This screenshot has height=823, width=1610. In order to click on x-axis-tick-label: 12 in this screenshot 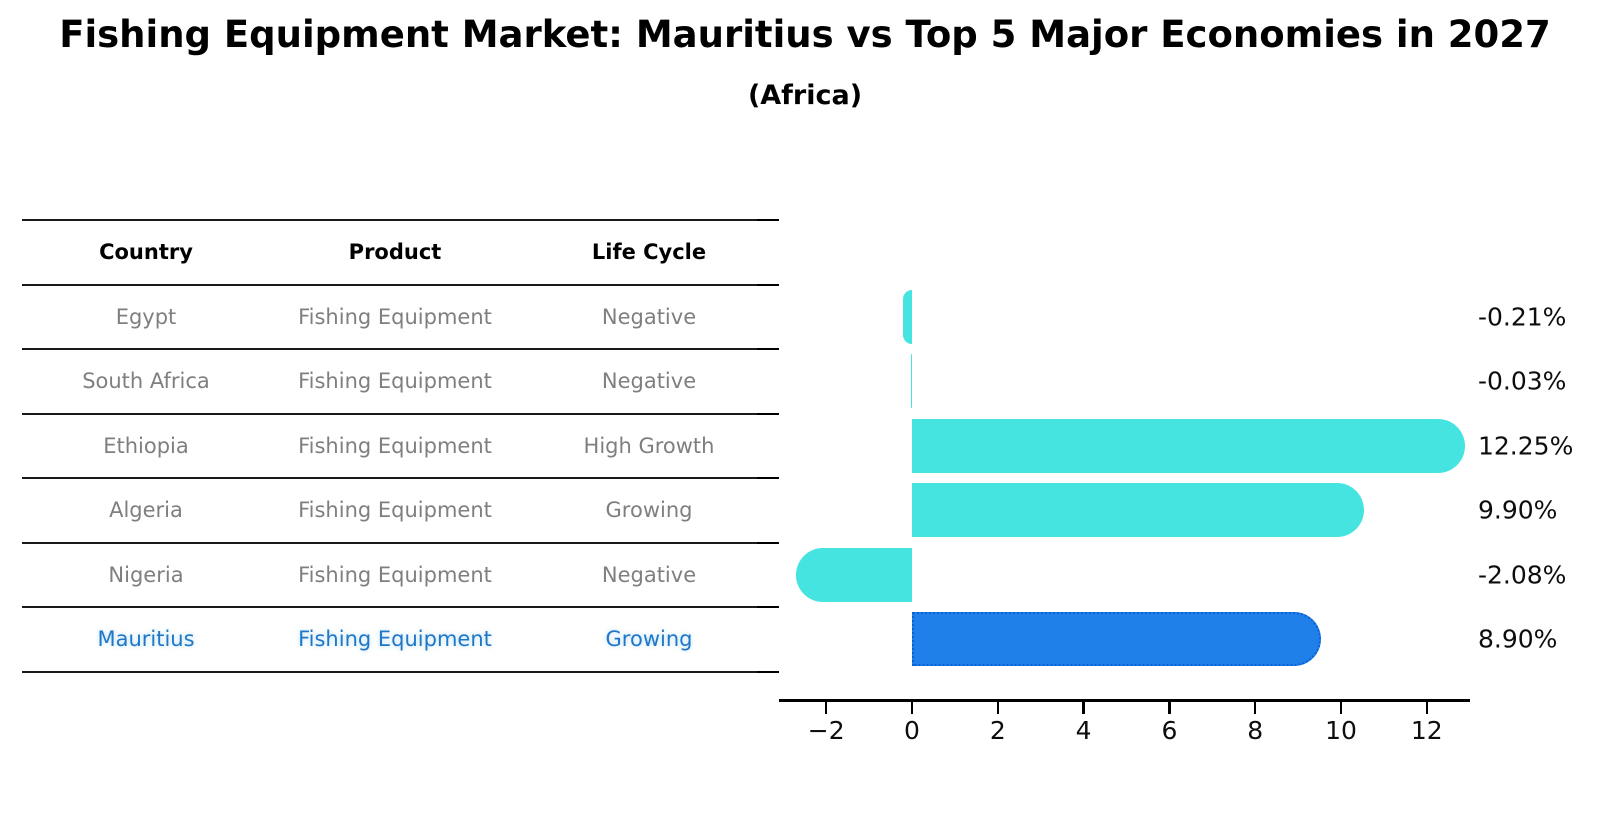, I will do `click(1426, 730)`.